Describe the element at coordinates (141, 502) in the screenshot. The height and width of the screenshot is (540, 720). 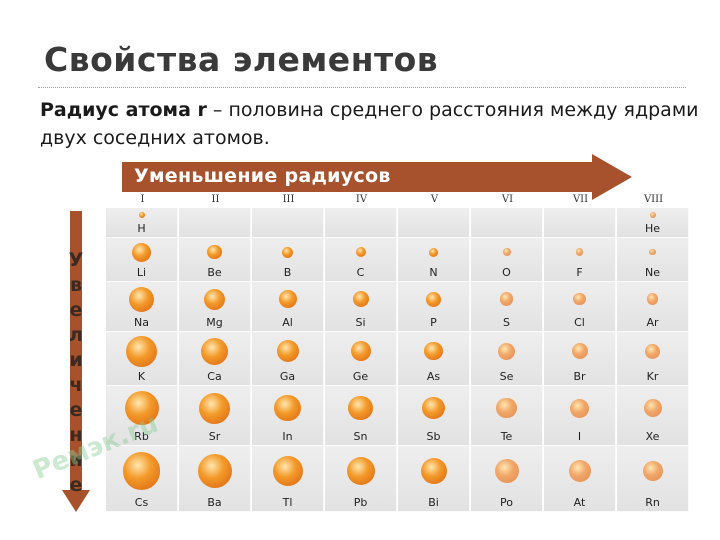
I see `element-symbol: Cs` at that location.